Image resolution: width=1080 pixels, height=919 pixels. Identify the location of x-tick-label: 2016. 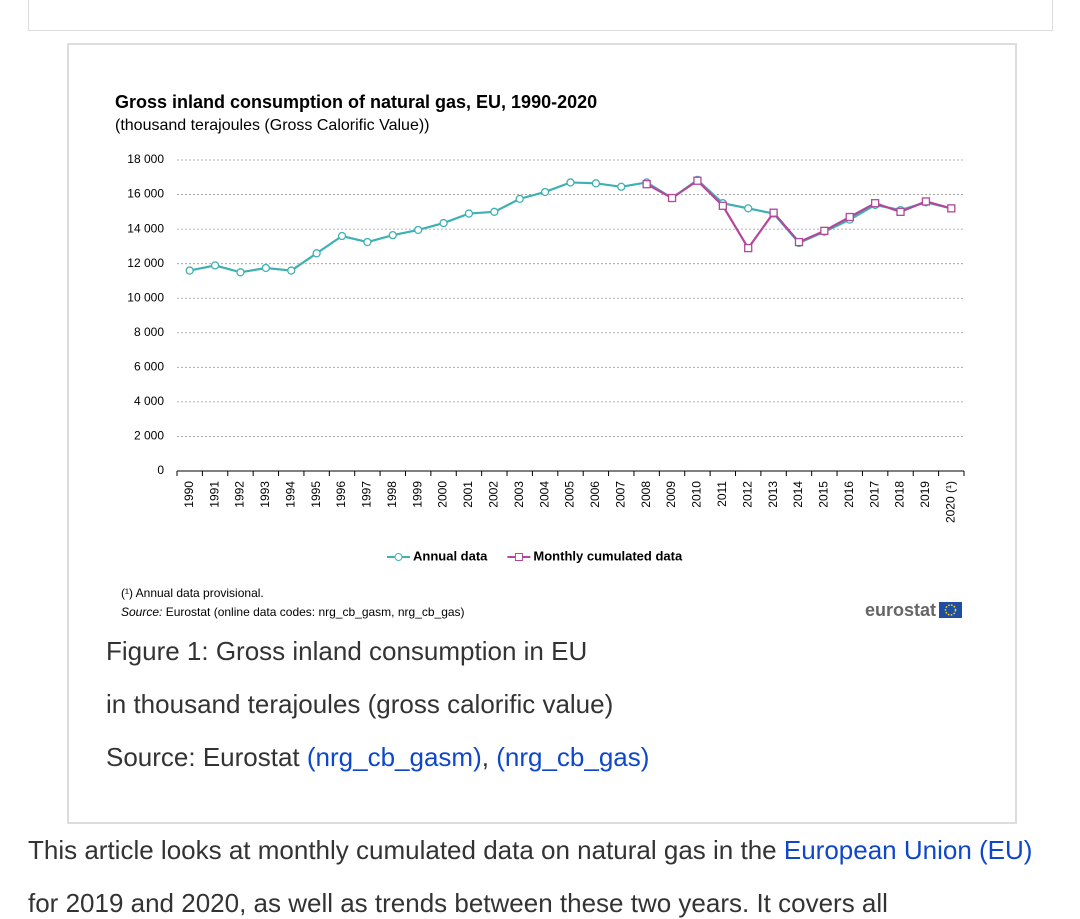
(849, 494).